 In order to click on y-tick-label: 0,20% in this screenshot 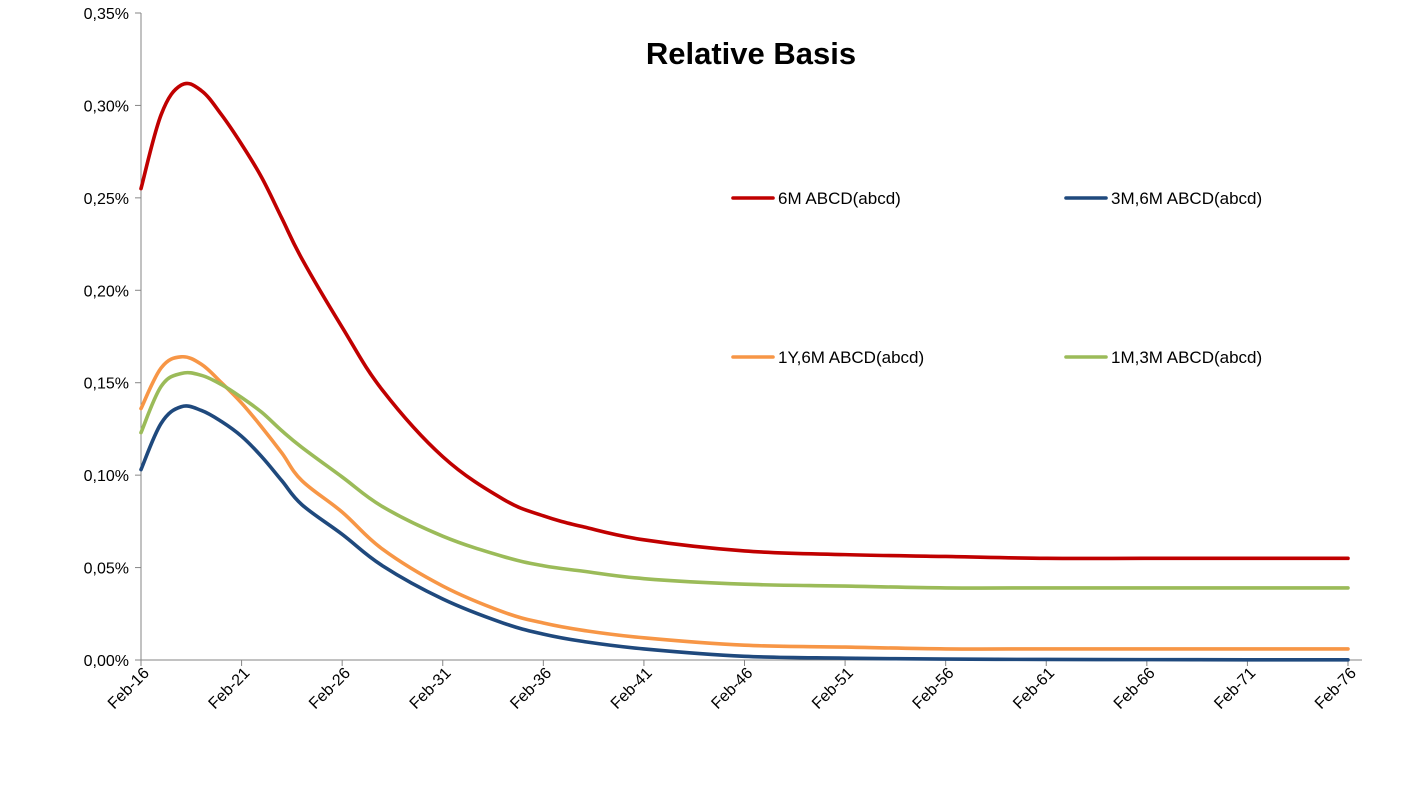, I will do `click(106, 291)`.